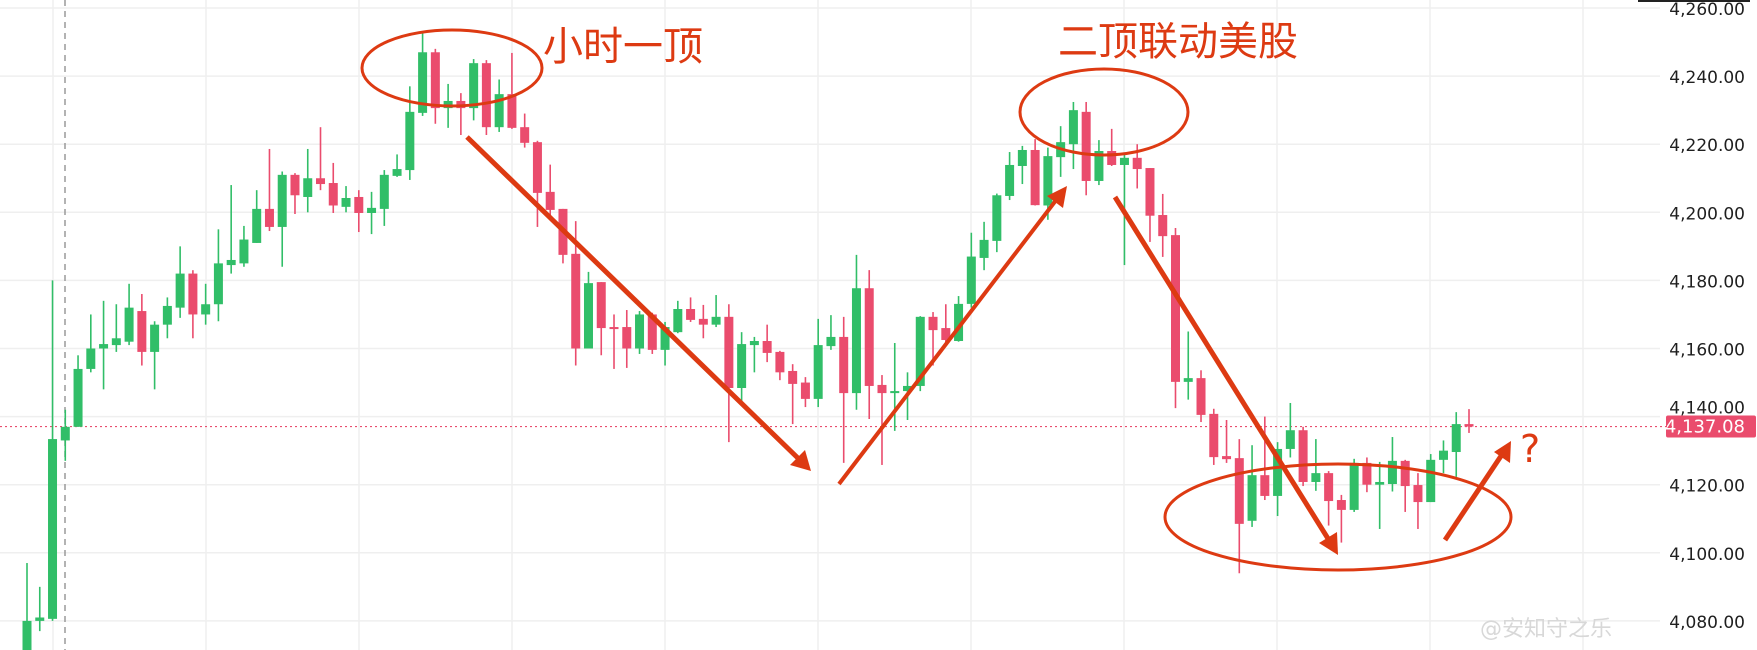 The height and width of the screenshot is (650, 1757). What do you see at coordinates (1546, 629) in the screenshot?
I see `watermark: @安知守之乐` at bounding box center [1546, 629].